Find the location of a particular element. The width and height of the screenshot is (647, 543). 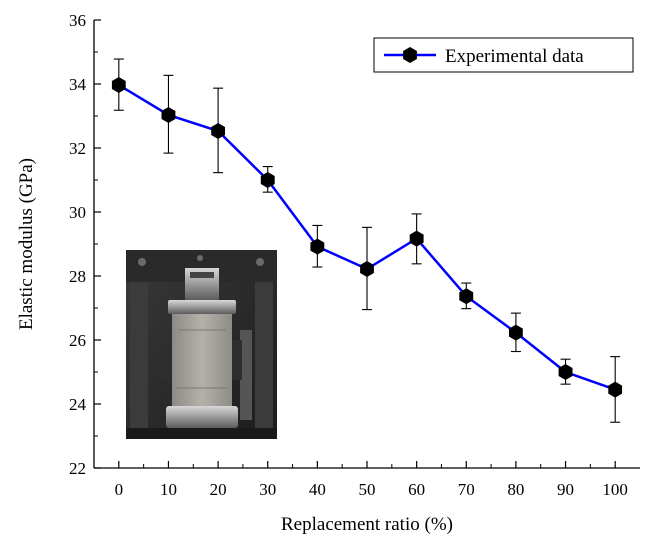

y-tick-label: 26 is located at coordinates (77, 340).